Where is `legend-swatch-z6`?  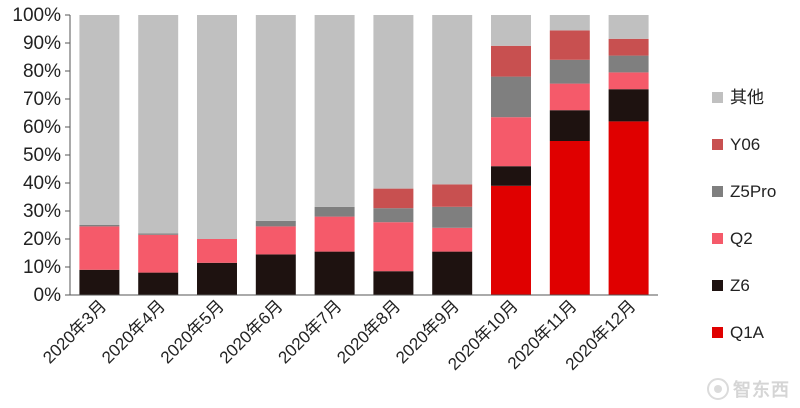
legend-swatch-z6 is located at coordinates (717, 285).